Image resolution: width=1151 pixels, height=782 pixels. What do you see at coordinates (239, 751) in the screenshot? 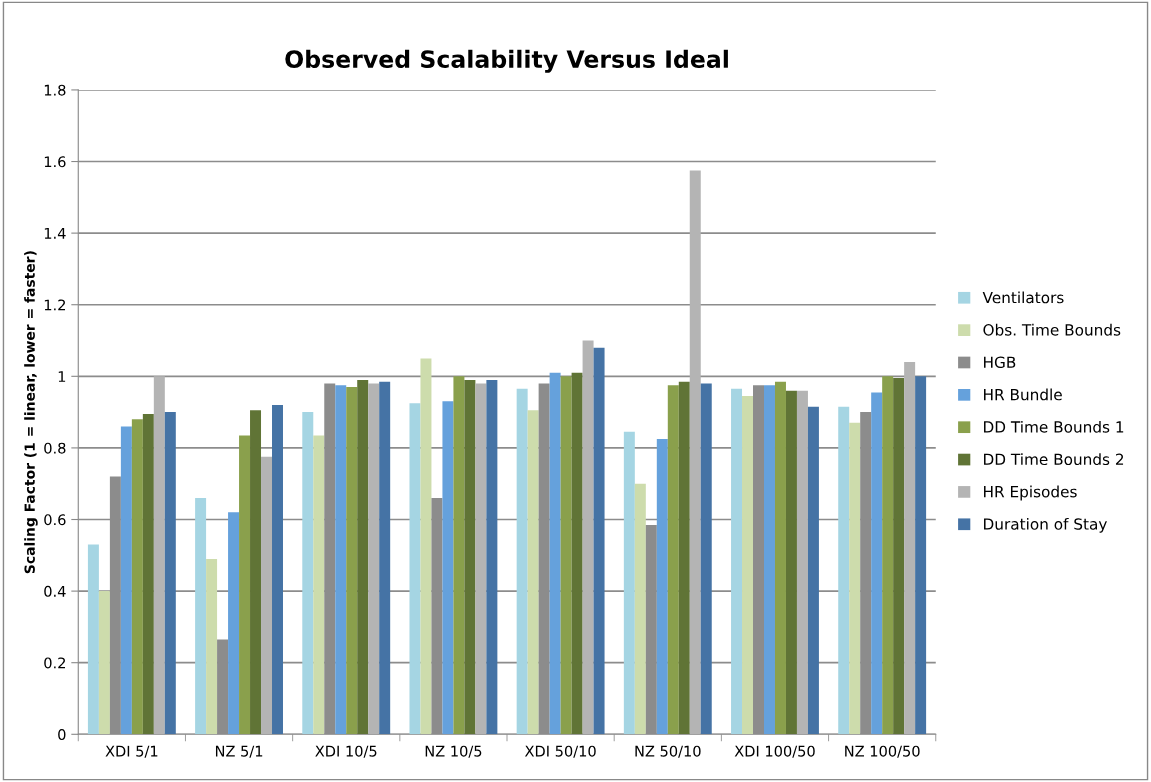
I see `x-tick-label: NZ 5/1` at bounding box center [239, 751].